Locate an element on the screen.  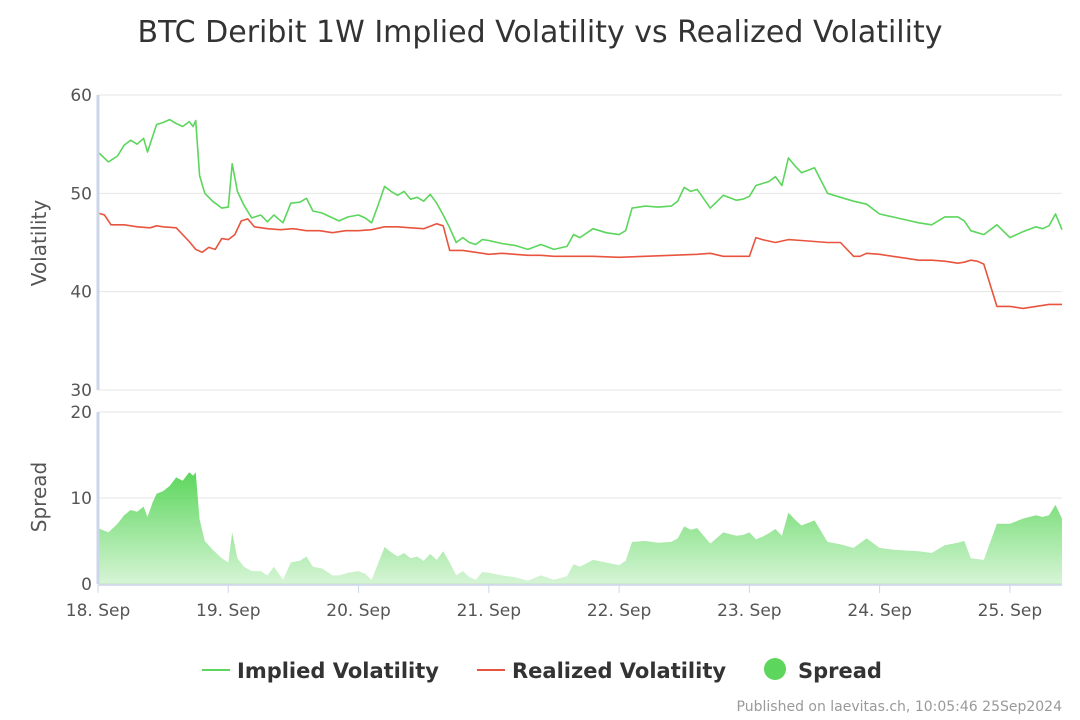
x-tick-1: 19. Sep is located at coordinates (228, 611).